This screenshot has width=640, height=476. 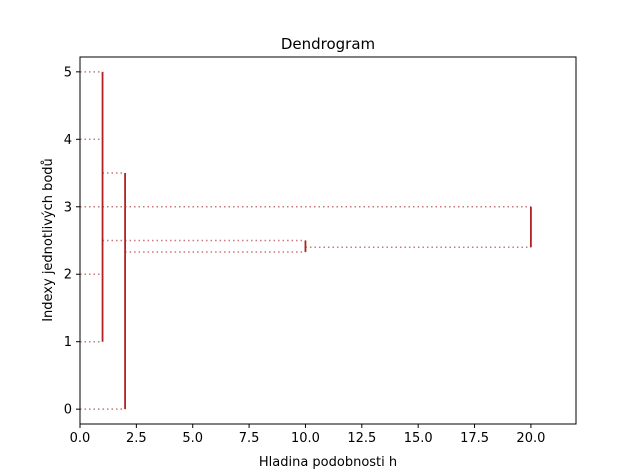 What do you see at coordinates (305, 438) in the screenshot?
I see `x-tick-label: 10.0` at bounding box center [305, 438].